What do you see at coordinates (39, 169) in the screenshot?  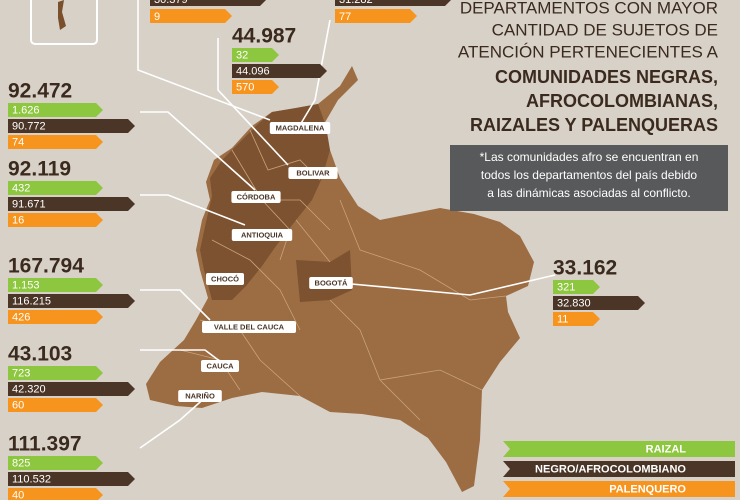 I see `total: 92.119` at bounding box center [39, 169].